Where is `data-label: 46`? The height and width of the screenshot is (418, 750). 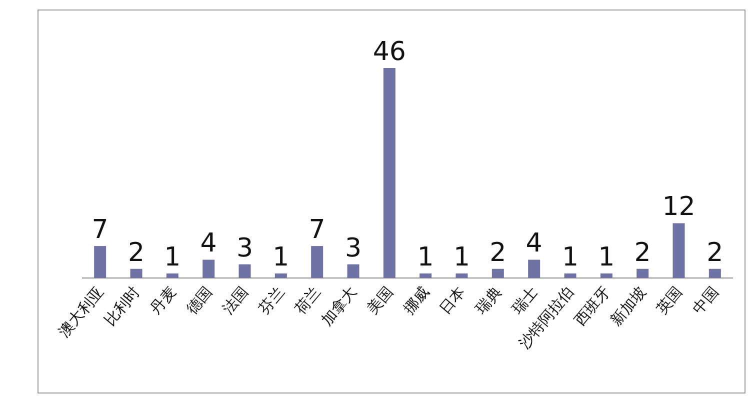 data-label: 46 is located at coordinates (389, 52).